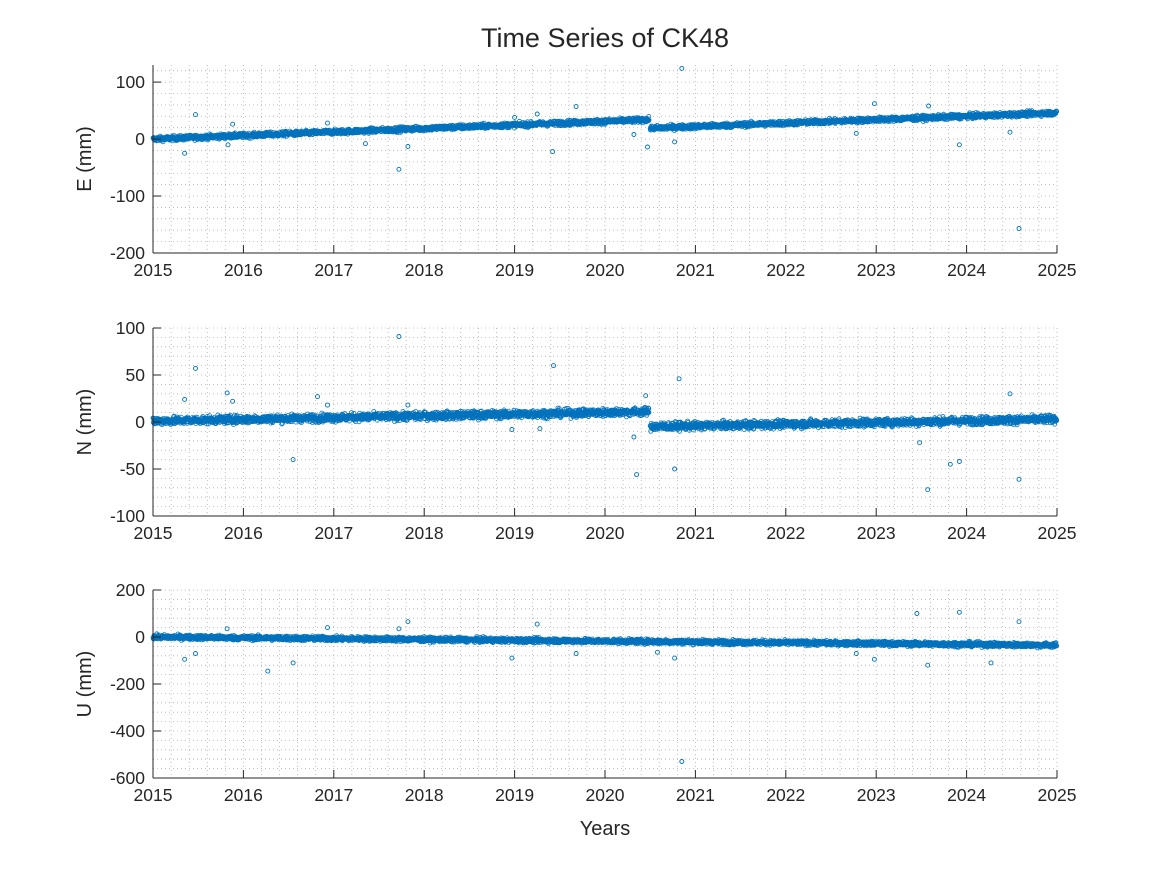 This screenshot has width=1167, height=875. Describe the element at coordinates (127, 253) in the screenshot. I see `y-tick-label: -200` at that location.